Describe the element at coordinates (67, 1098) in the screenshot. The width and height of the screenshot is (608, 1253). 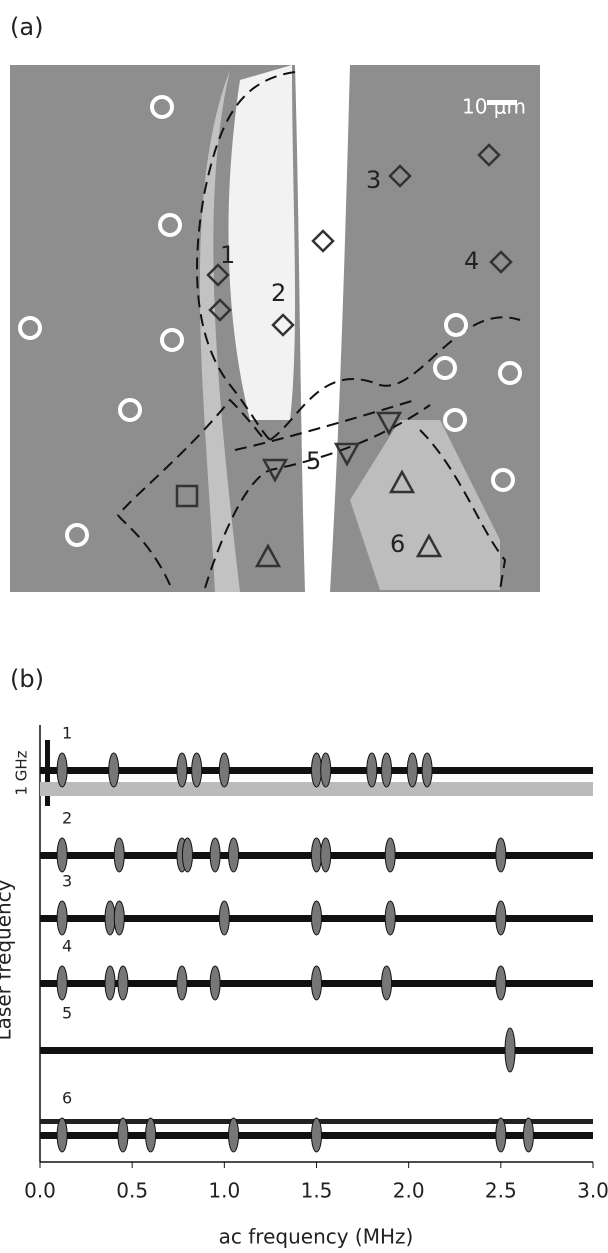
I see `trace-label: 6` at that location.